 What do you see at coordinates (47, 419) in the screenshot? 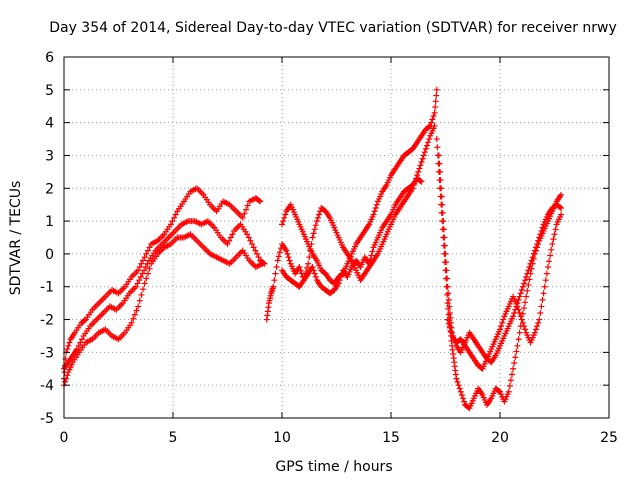
I see `y-tick-label: -5` at bounding box center [47, 419].